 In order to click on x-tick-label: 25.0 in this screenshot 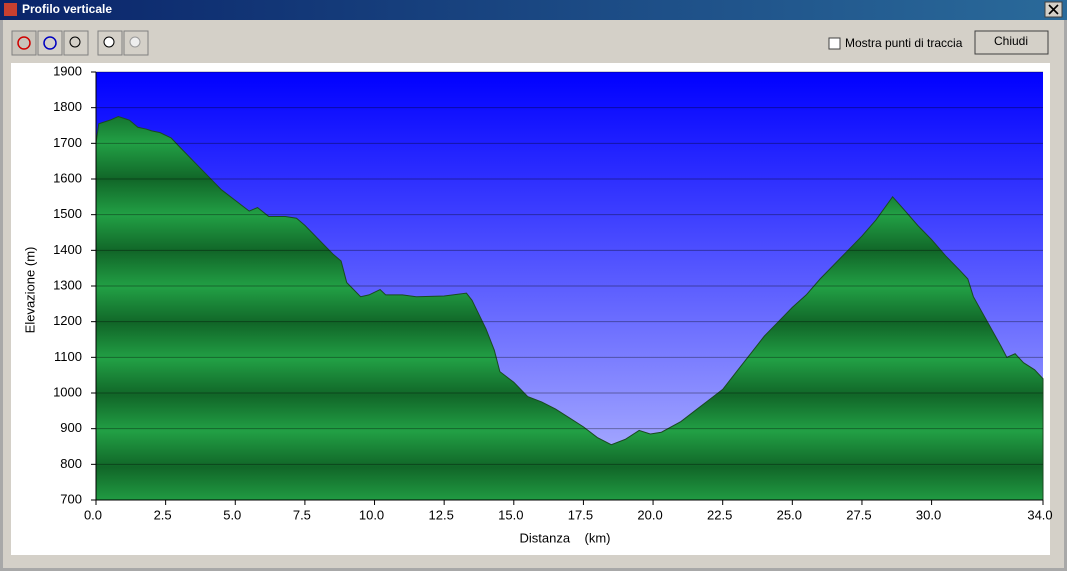, I will do `click(789, 514)`.